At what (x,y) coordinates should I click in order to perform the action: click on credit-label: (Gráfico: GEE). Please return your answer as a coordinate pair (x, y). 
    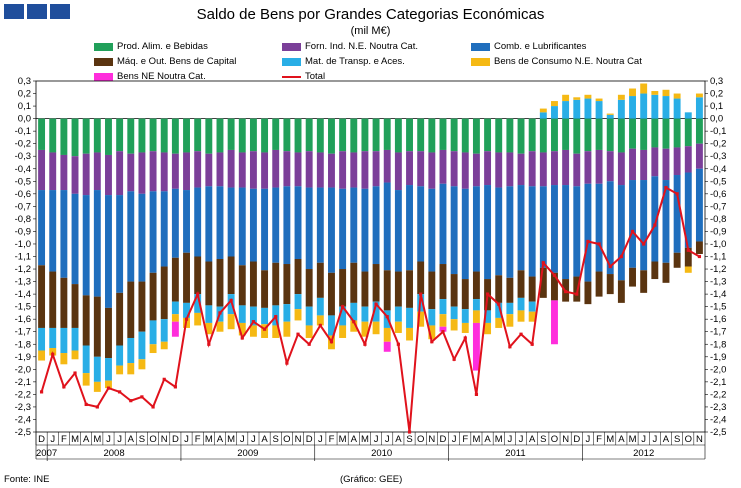
    Looking at the image, I should click on (371, 479).